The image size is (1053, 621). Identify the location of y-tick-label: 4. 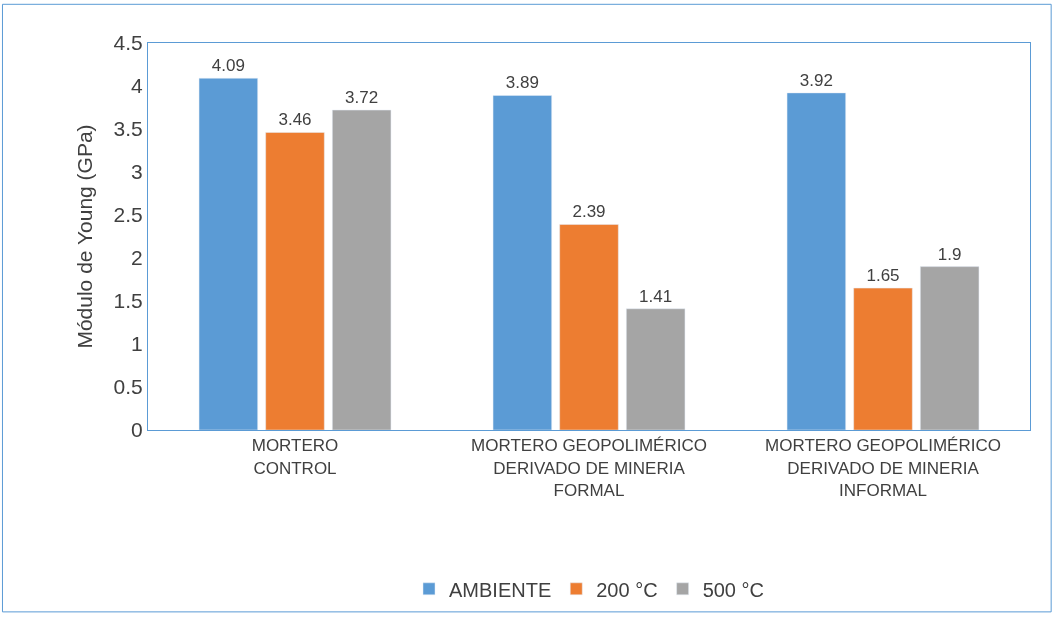
(137, 86).